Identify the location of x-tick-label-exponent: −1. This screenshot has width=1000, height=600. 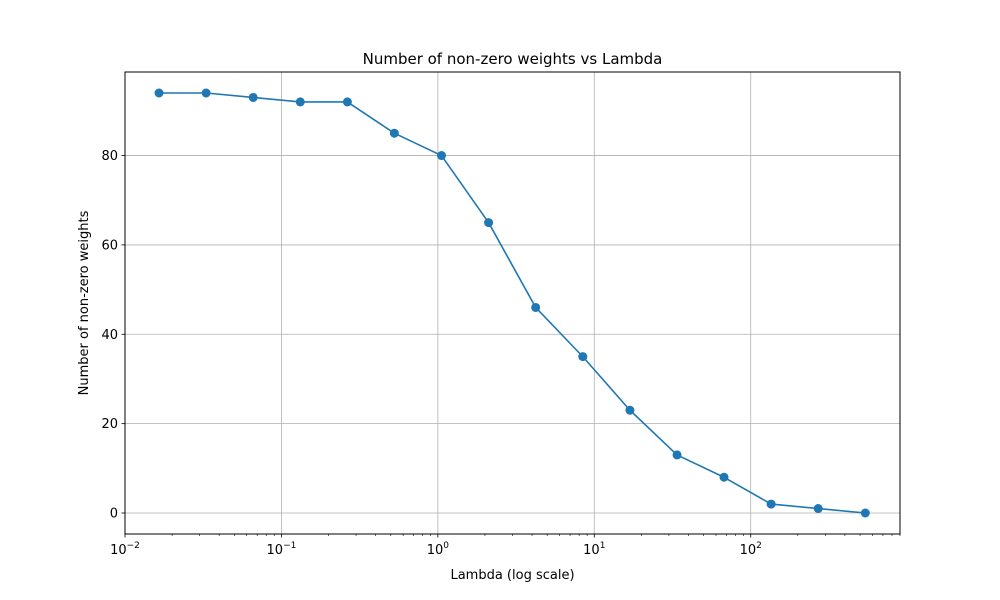
(289, 546).